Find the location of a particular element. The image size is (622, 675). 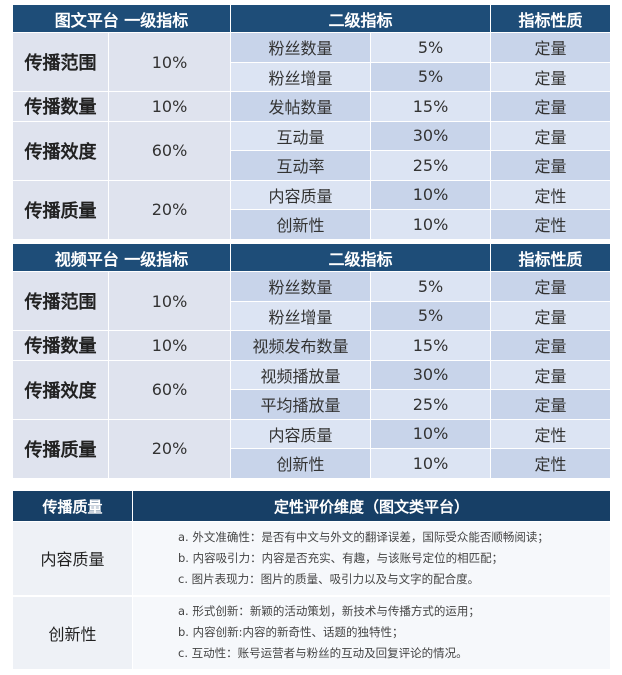

header-l1: 图文平台 一级指标 is located at coordinates (121, 18).